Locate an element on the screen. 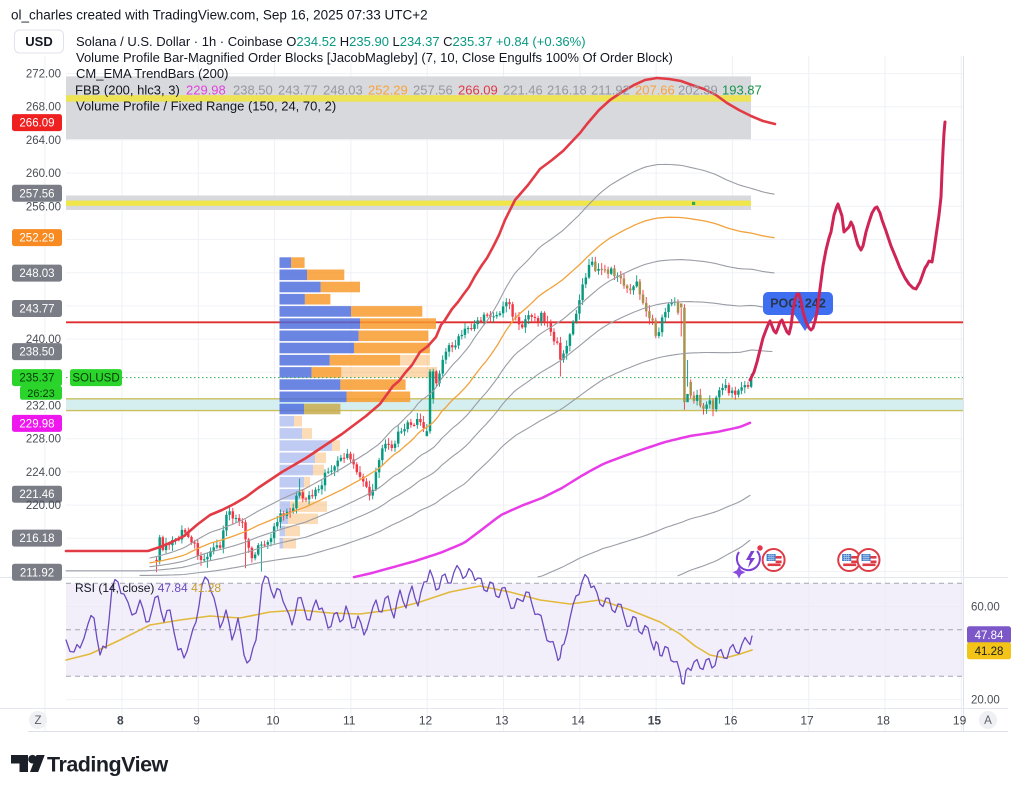 This screenshot has height=791, width=1024. svg-text: 252.29 is located at coordinates (36, 239).